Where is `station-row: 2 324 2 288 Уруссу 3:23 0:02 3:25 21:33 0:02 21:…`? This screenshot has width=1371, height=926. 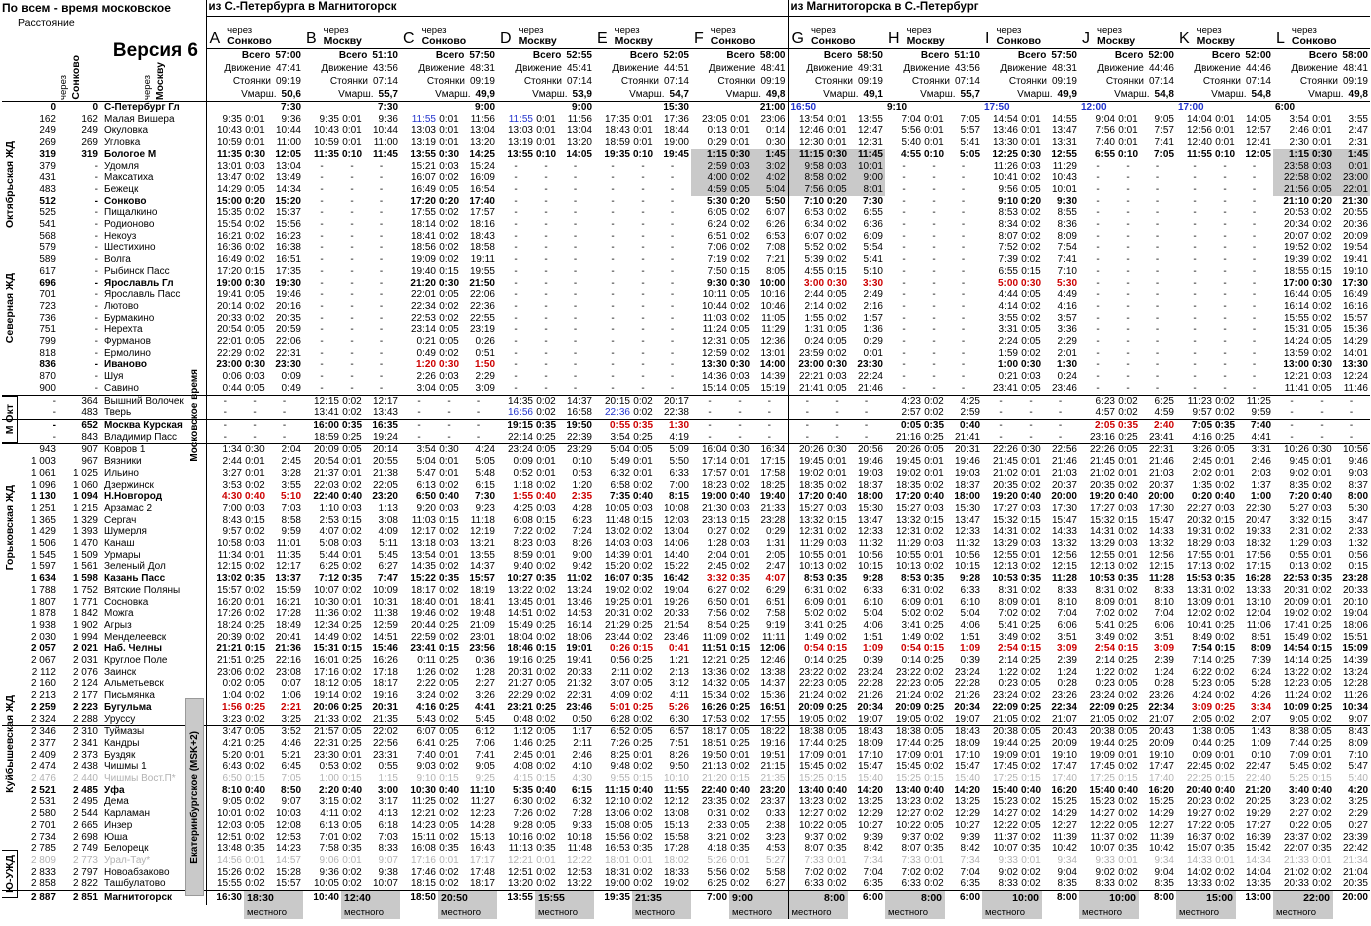 station-row: 2 324 2 288 Уруссу 3:23 0:02 3:25 21:33 0:02 21:… is located at coordinates (686, 720).